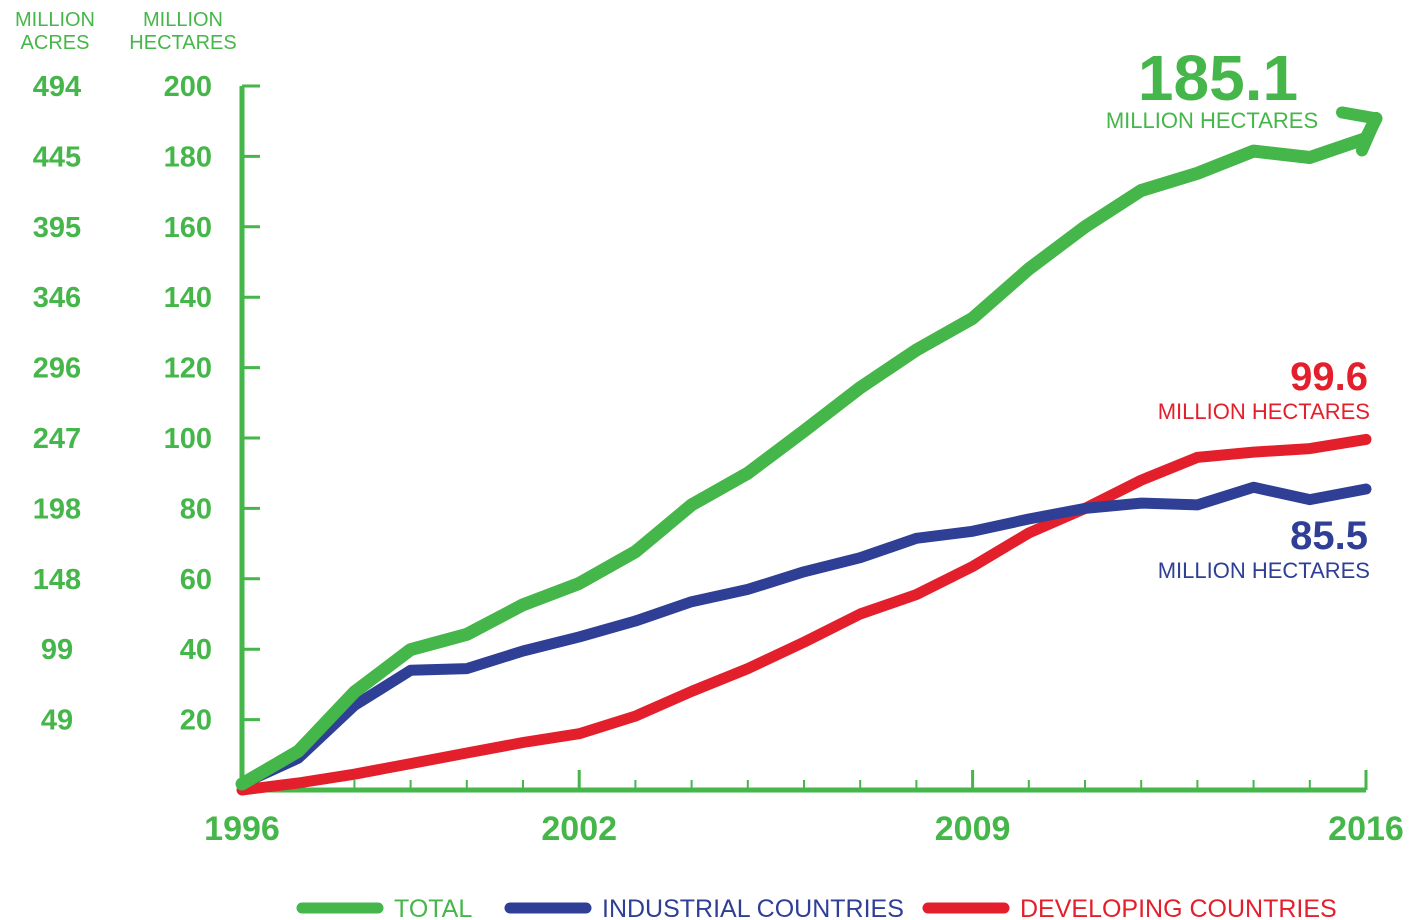  What do you see at coordinates (57, 721) in the screenshot?
I see `acres-tick-label: 49` at bounding box center [57, 721].